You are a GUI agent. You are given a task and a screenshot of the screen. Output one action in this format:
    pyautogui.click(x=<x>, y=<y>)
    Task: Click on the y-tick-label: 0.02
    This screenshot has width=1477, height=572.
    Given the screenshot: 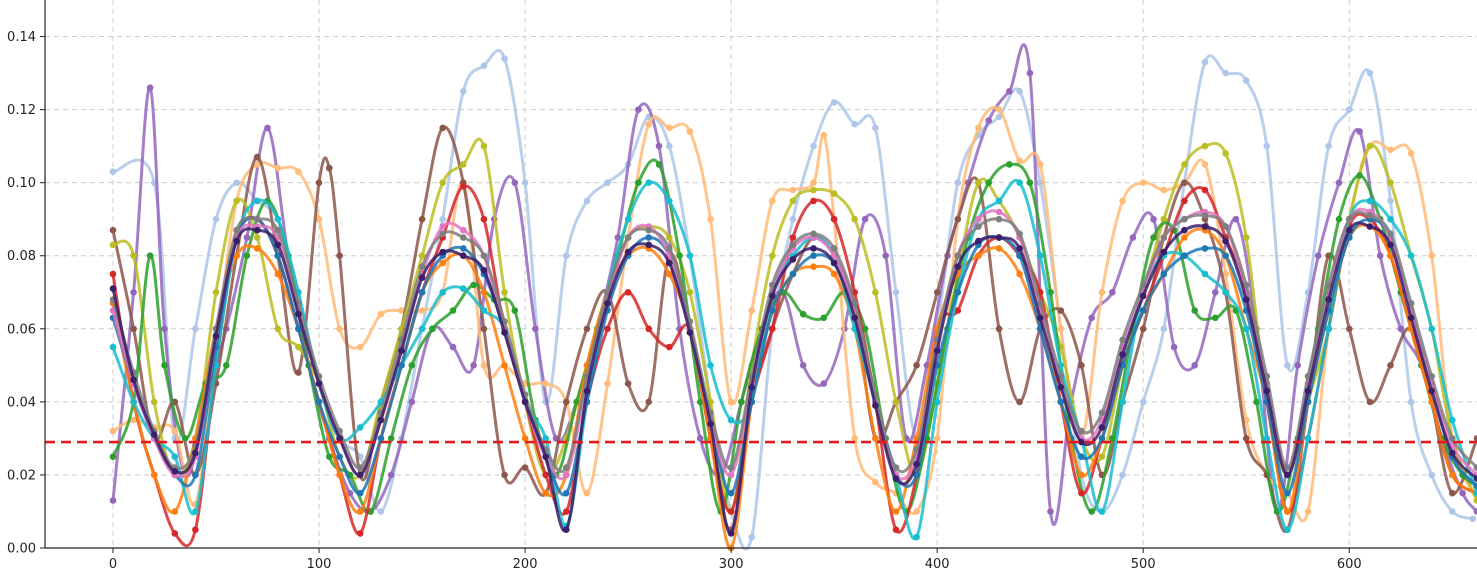 What is the action you would take?
    pyautogui.click(x=21, y=475)
    